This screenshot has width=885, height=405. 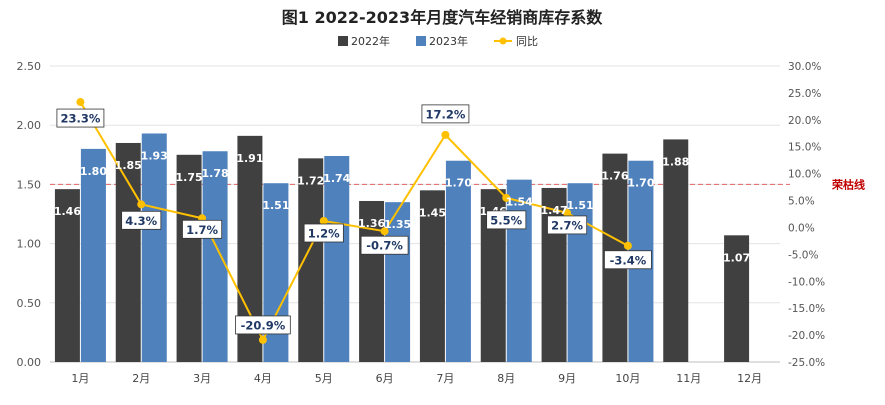 I want to click on yoy-value-label: 1.7%, so click(x=202, y=230).